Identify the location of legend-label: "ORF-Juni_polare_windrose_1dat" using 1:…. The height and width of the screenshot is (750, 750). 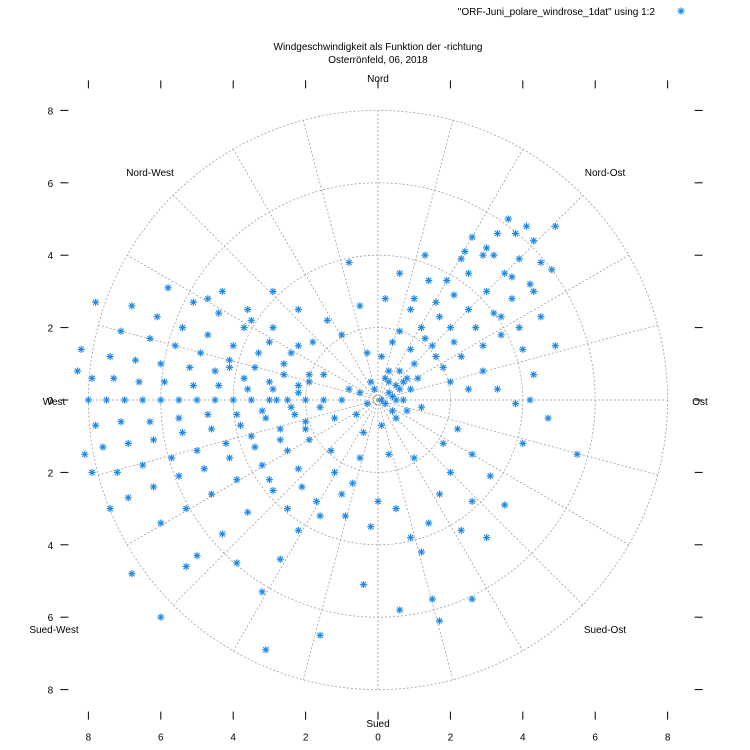
(557, 12).